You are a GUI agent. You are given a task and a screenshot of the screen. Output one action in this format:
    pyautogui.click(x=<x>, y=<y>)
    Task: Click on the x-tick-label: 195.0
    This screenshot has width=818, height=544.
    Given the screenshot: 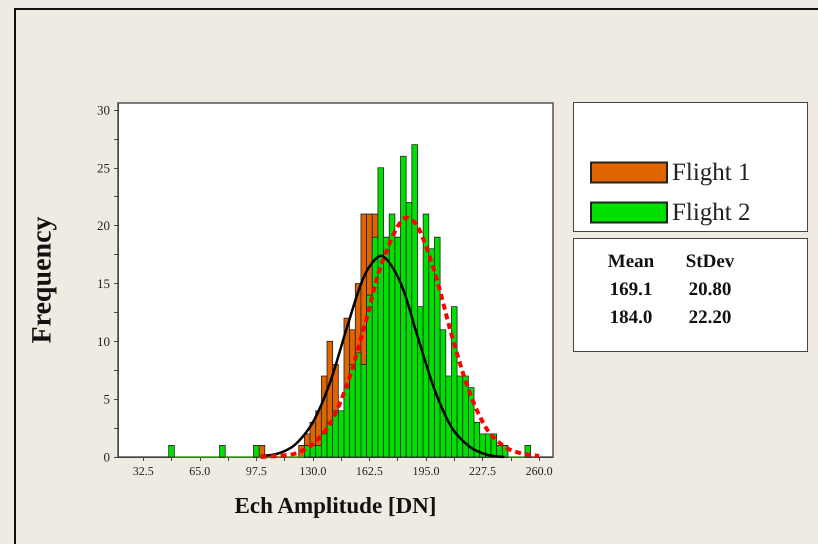 What is the action you would take?
    pyautogui.click(x=426, y=471)
    